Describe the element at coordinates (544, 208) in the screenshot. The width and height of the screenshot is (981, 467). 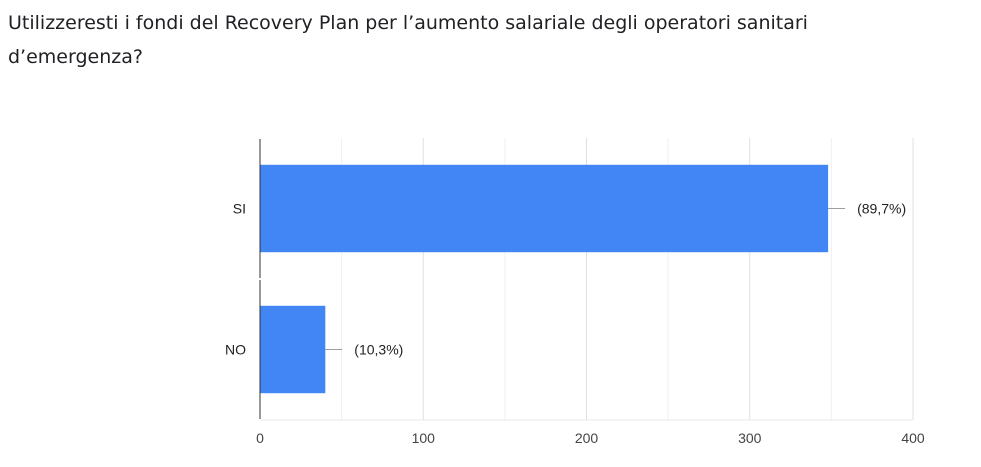
I see `bar-si` at that location.